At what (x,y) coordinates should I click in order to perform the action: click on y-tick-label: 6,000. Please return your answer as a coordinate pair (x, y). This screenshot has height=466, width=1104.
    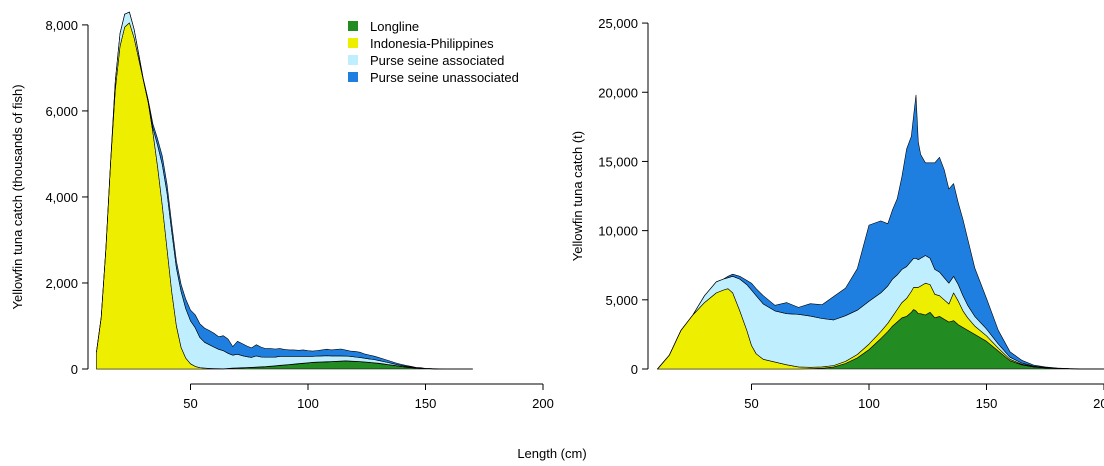
    Looking at the image, I should click on (61, 111).